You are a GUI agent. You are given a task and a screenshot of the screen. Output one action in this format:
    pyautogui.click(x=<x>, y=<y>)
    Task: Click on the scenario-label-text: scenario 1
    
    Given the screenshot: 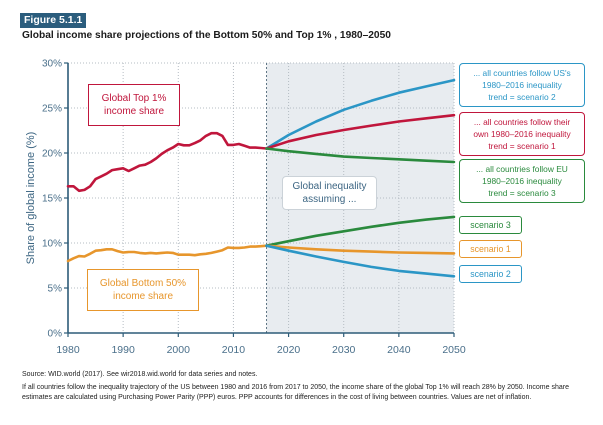 What is the action you would take?
    pyautogui.click(x=490, y=249)
    